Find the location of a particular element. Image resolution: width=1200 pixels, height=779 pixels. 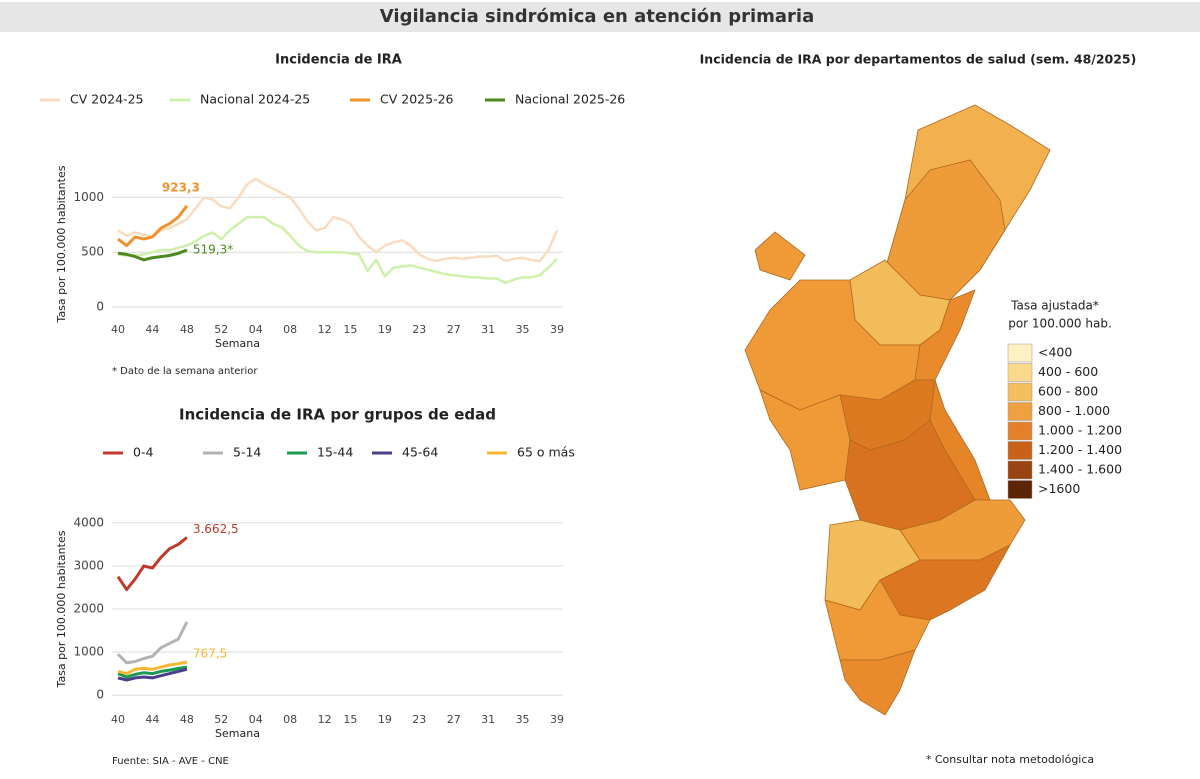

legend-label: 400 - 600 is located at coordinates (1068, 371).